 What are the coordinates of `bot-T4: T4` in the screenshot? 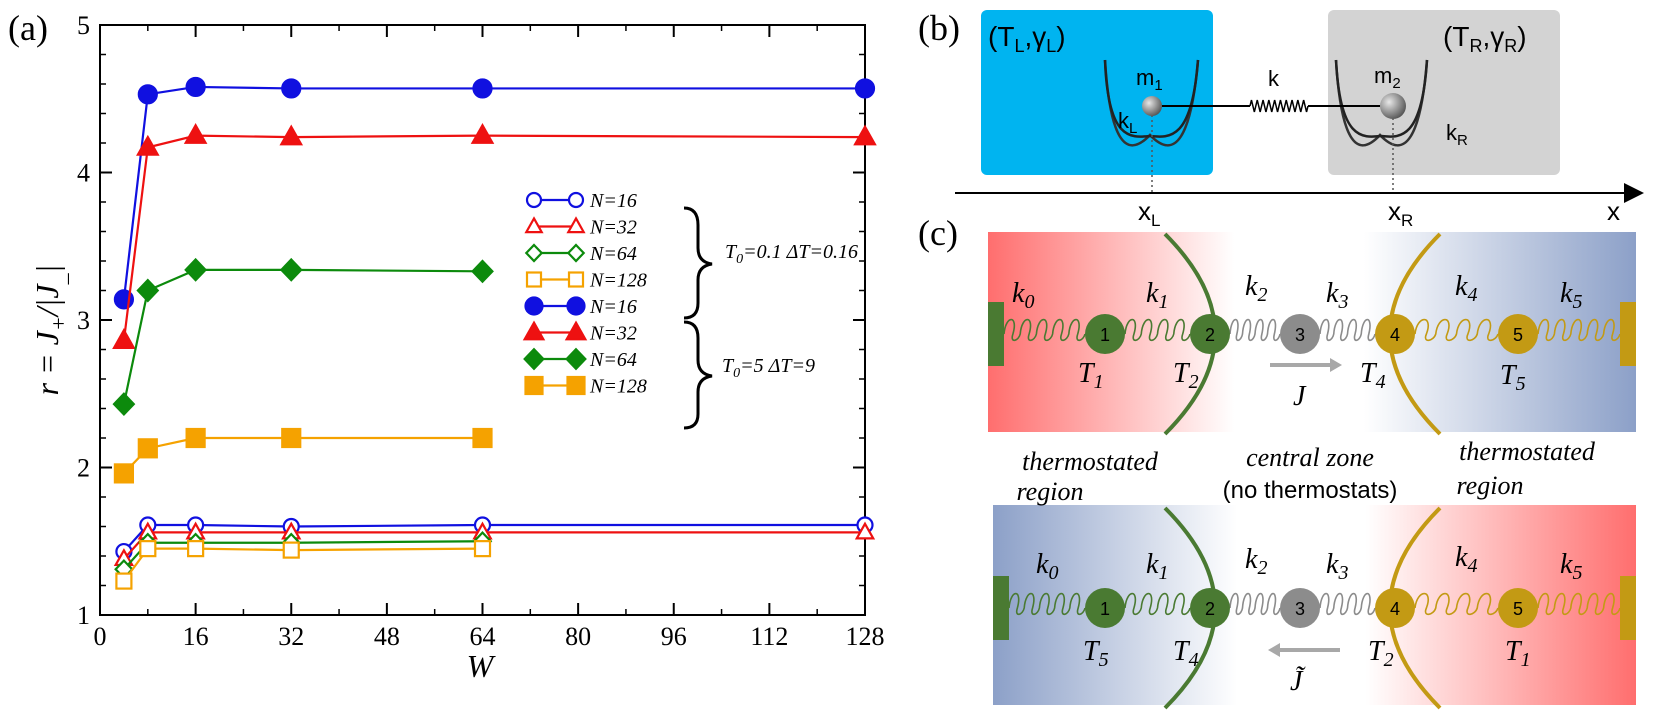 It's located at (1186, 653).